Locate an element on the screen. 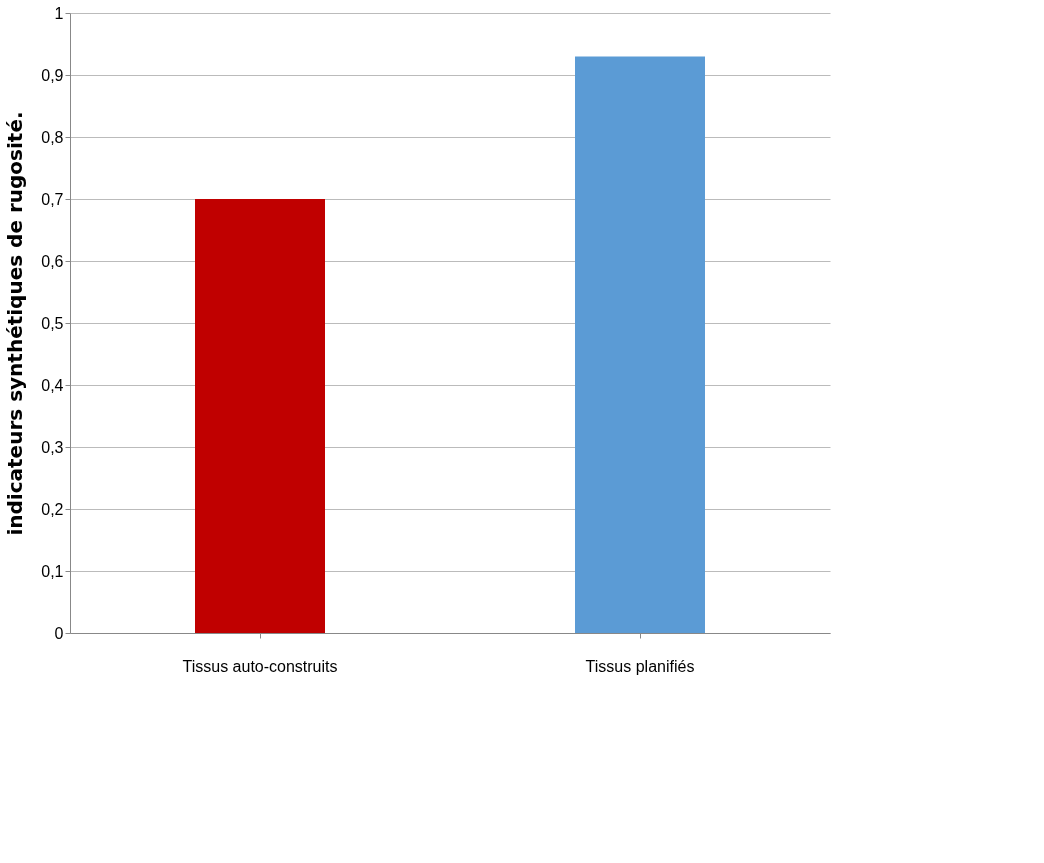  x-tick-label: Tissus auto-construits is located at coordinates (260, 666).